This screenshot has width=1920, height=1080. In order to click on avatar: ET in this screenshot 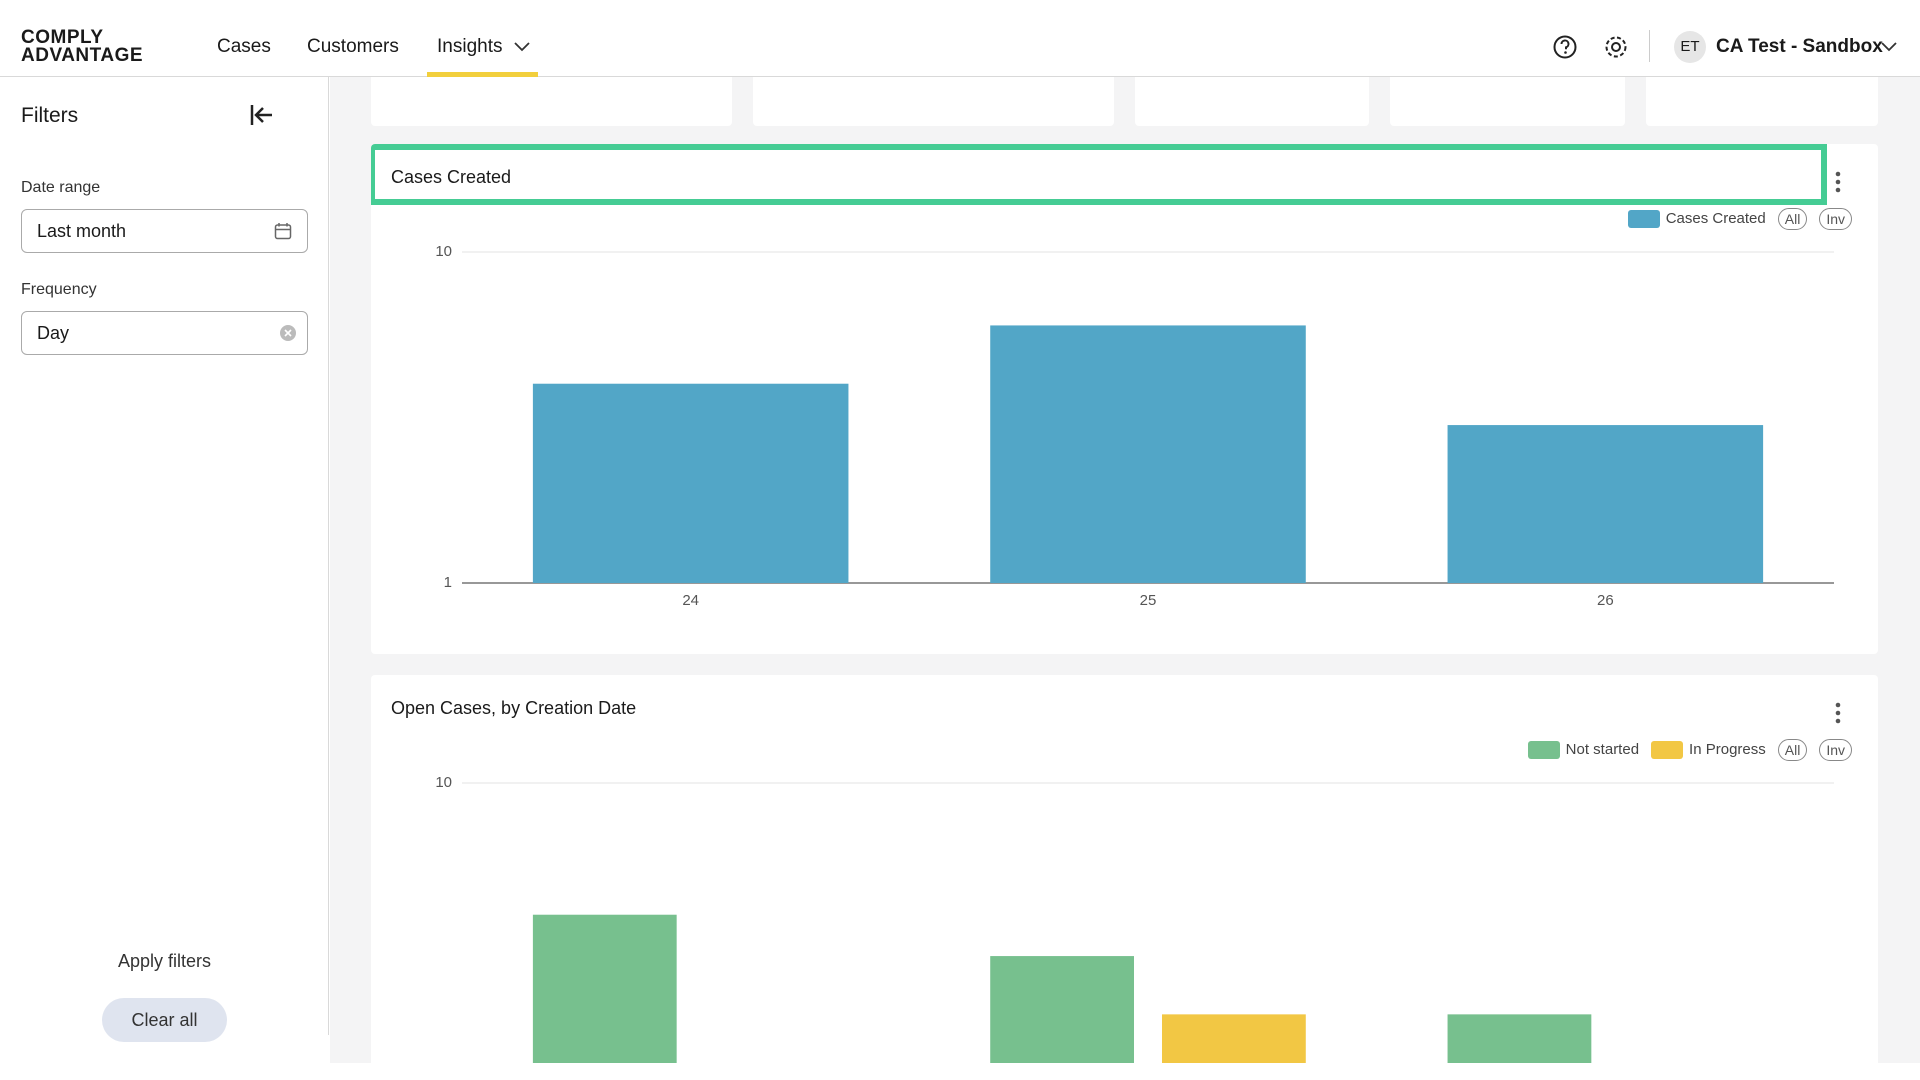, I will do `click(1690, 47)`.